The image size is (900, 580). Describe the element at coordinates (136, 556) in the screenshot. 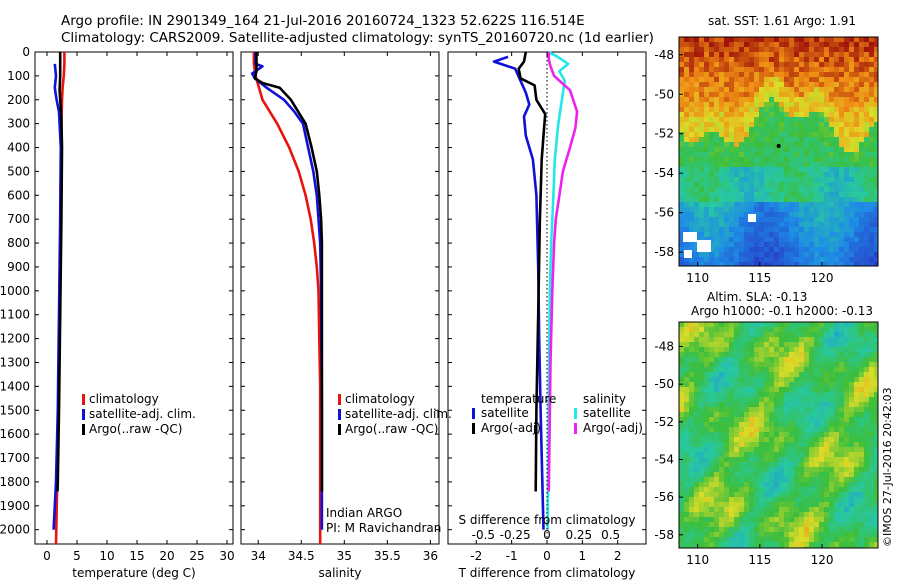

I see `x-tick-label: 15` at that location.